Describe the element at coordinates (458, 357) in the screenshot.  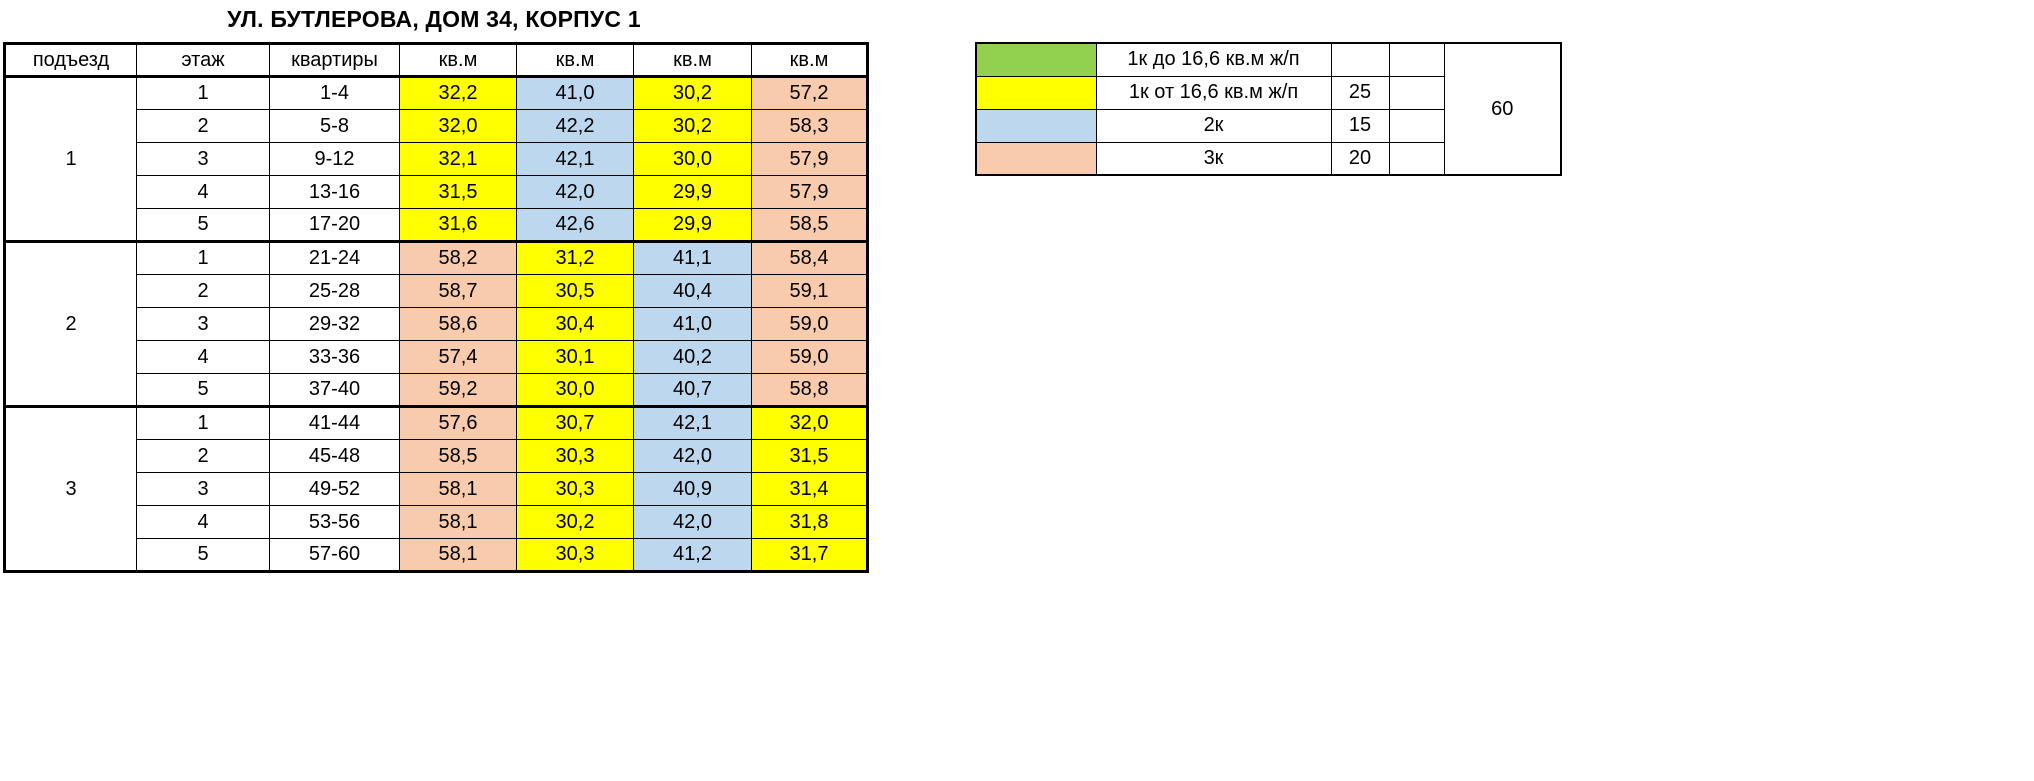
I see `area-value-cell: 57,4` at that location.